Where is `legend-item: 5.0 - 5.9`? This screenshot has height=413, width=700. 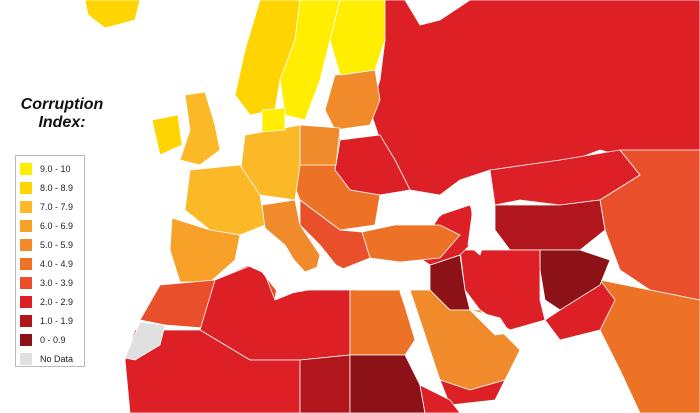
legend-item: 5.0 - 5.9 is located at coordinates (50, 244).